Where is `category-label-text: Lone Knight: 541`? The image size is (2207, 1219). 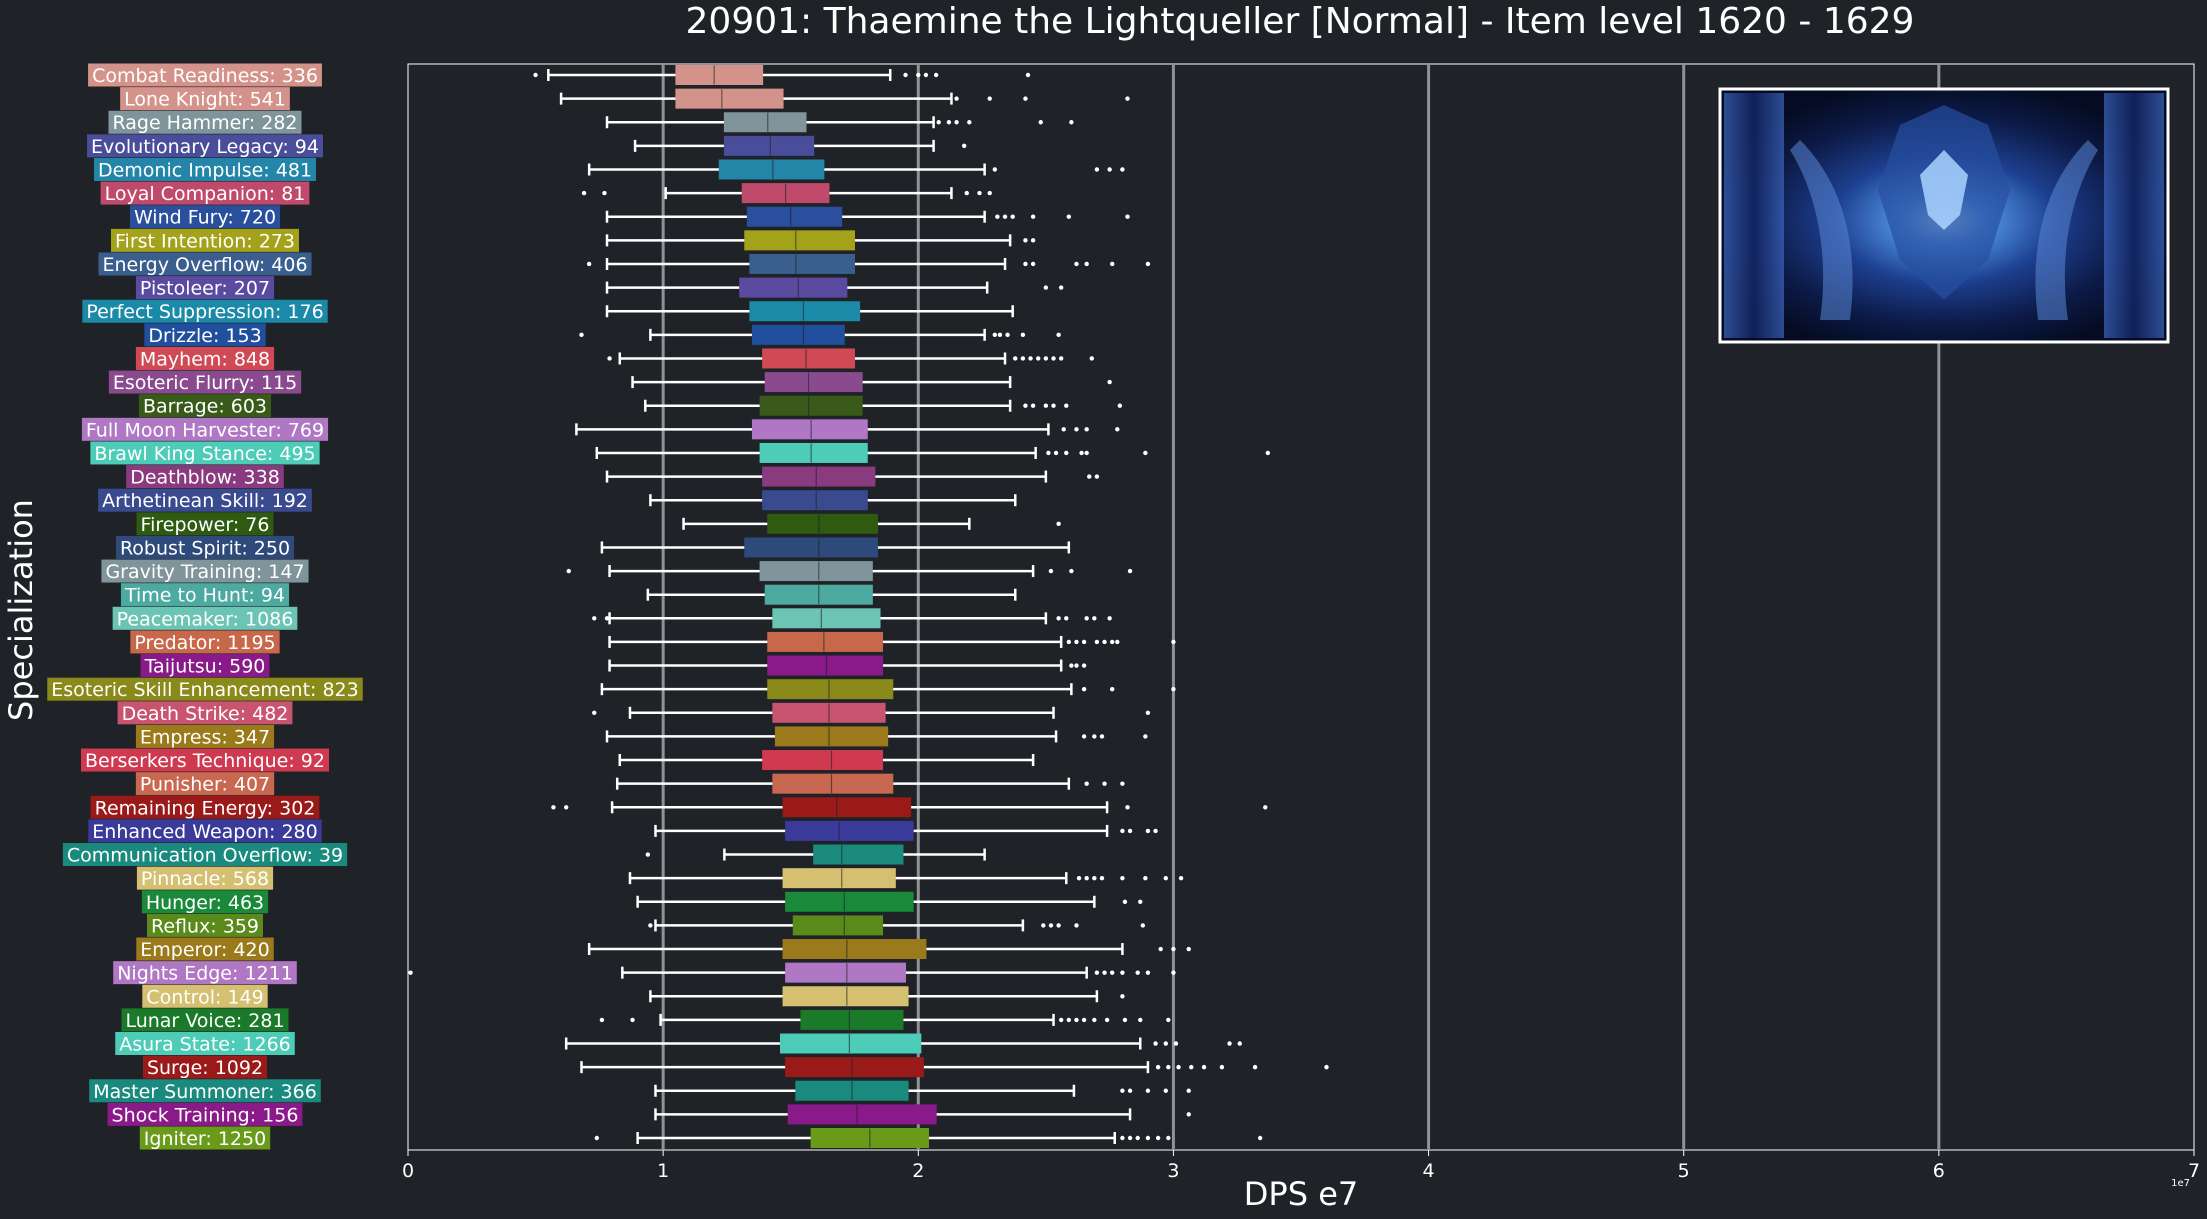
category-label-text: Lone Knight: 541 is located at coordinates (205, 100).